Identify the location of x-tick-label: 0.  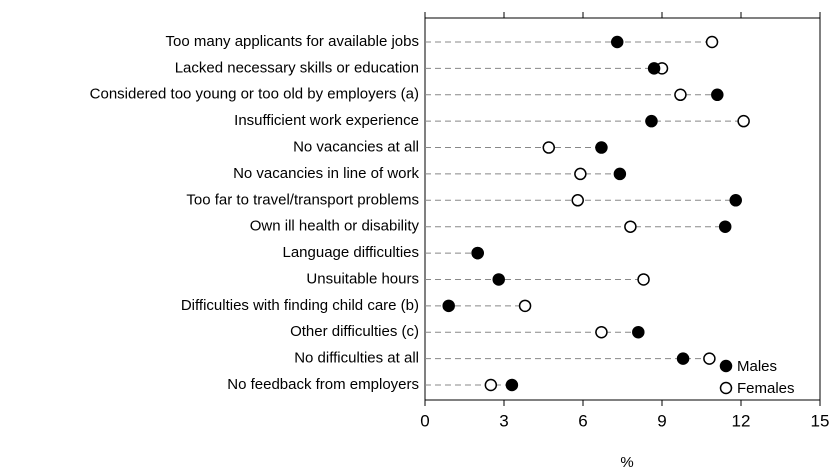
(424, 420).